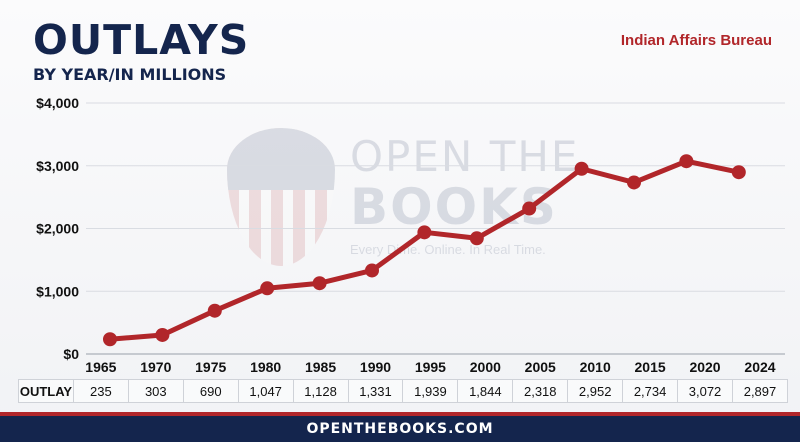 This screenshot has height=442, width=800. Describe the element at coordinates (760, 391) in the screenshot. I see `outlay-value: 2,897` at that location.